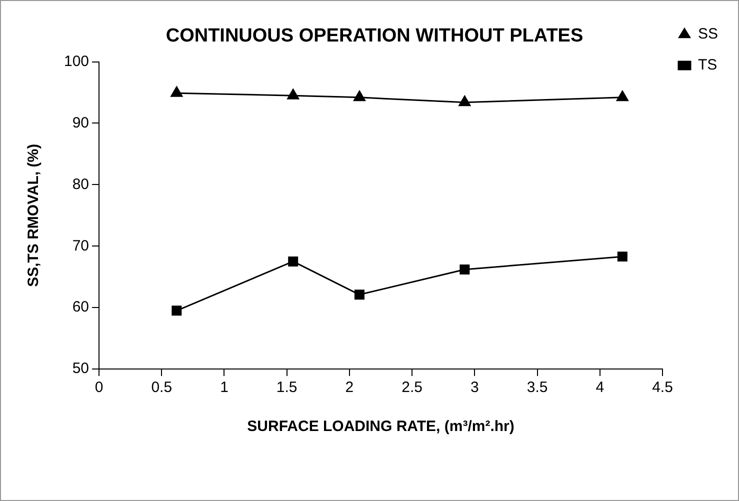  What do you see at coordinates (81, 307) in the screenshot?
I see `y-tick-label: 60` at bounding box center [81, 307].